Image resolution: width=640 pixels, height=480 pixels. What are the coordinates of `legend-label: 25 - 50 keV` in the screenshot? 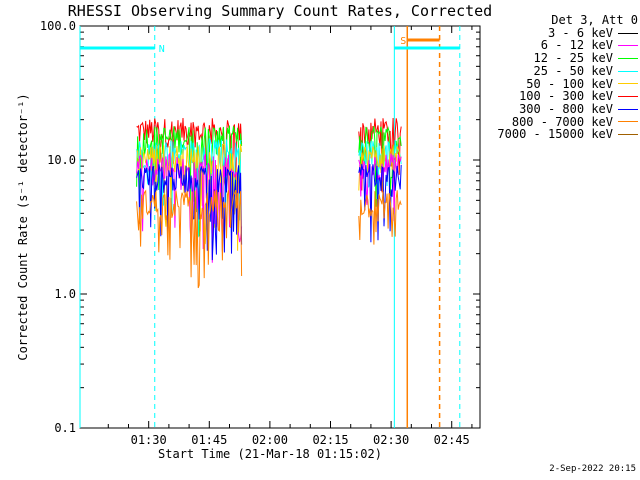 It's located at (573, 70).